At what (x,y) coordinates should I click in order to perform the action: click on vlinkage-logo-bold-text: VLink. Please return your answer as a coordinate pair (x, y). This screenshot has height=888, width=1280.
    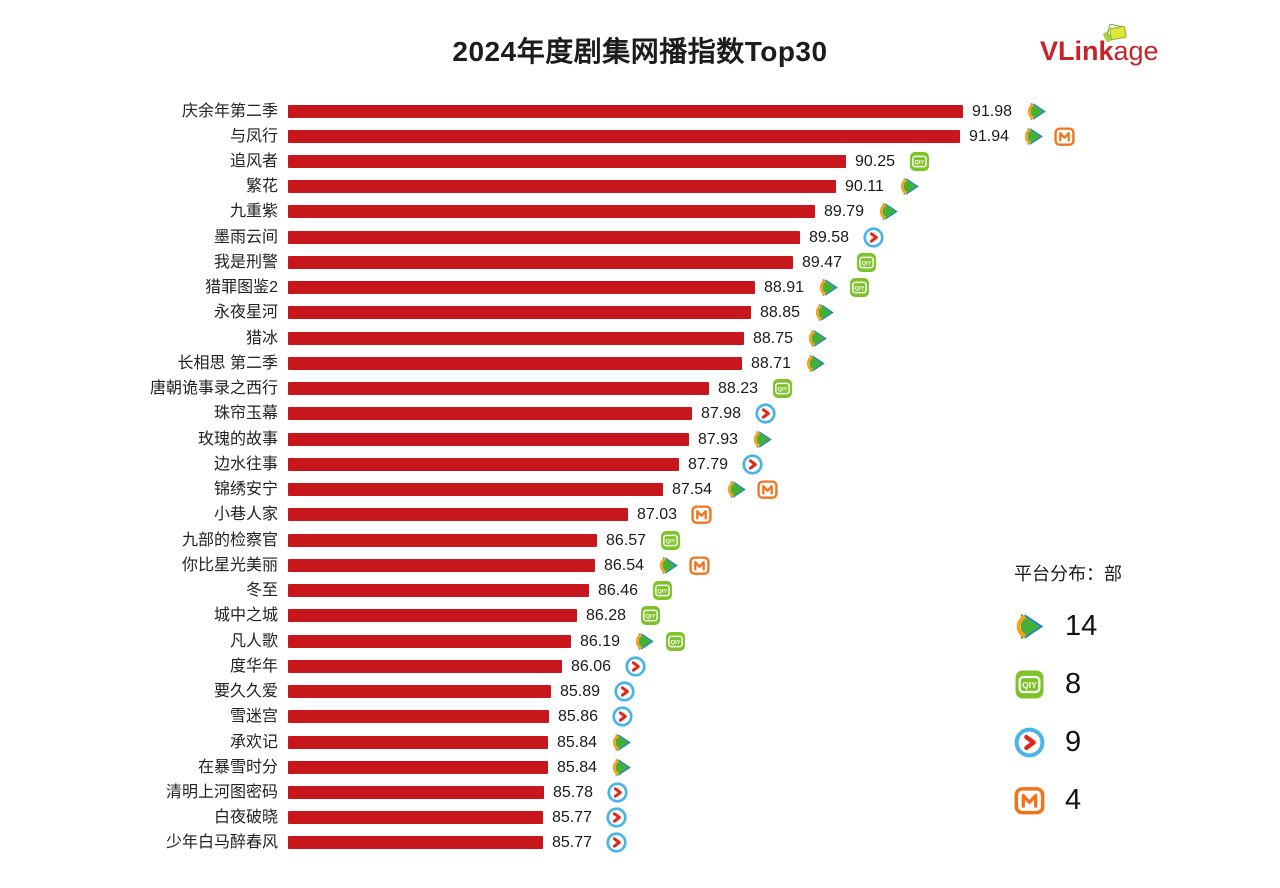
    Looking at the image, I should click on (1077, 51).